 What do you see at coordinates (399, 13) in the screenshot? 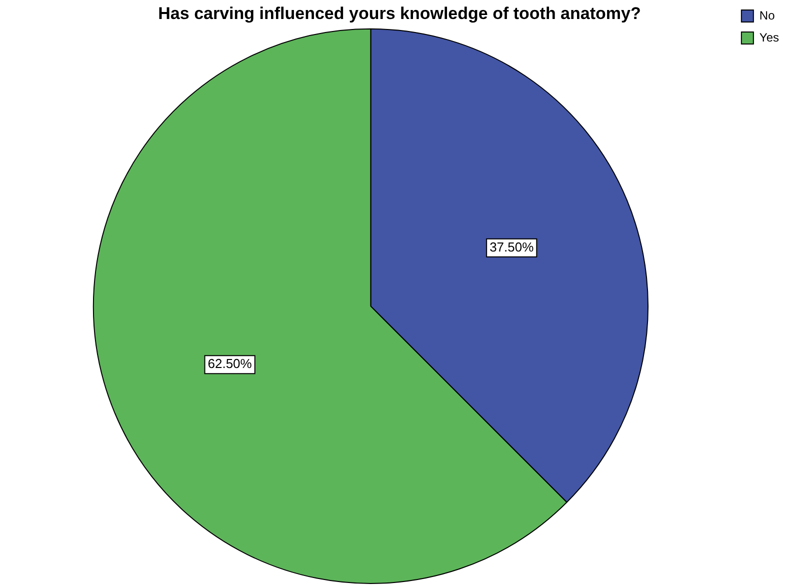
I see `chart-title: Has carving influenced yours knowledge of tooth anatomy?` at bounding box center [399, 13].